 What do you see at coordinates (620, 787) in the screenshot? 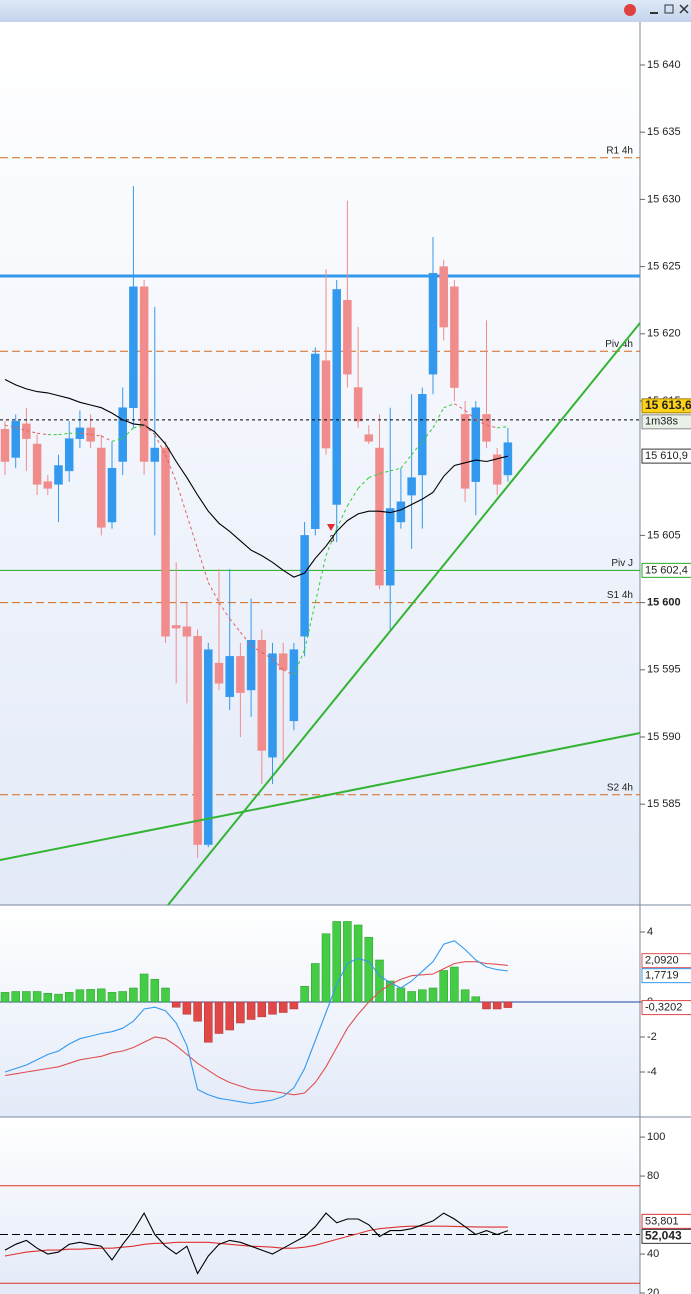
I see `level-label: S2 4h` at bounding box center [620, 787].